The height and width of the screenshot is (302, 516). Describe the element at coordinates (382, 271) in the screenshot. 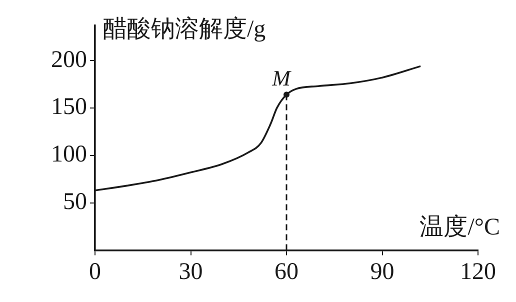

I see `x-tick-label: 90` at that location.